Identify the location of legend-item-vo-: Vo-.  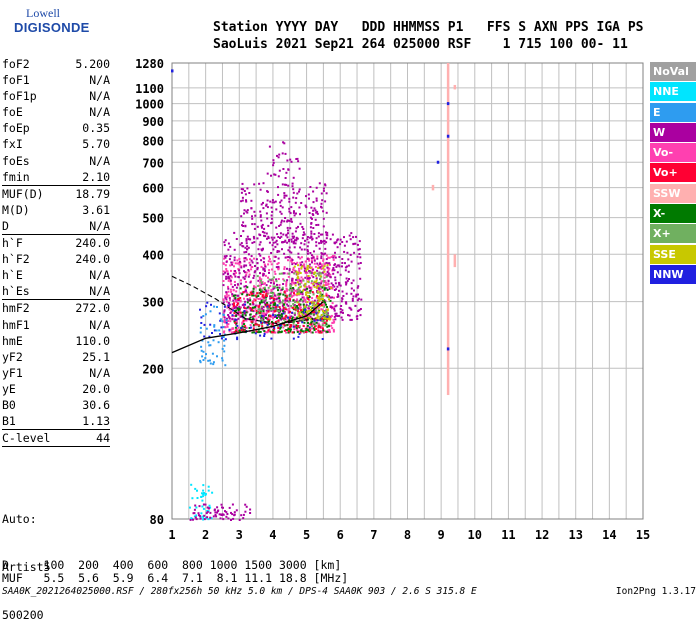
(673, 153).